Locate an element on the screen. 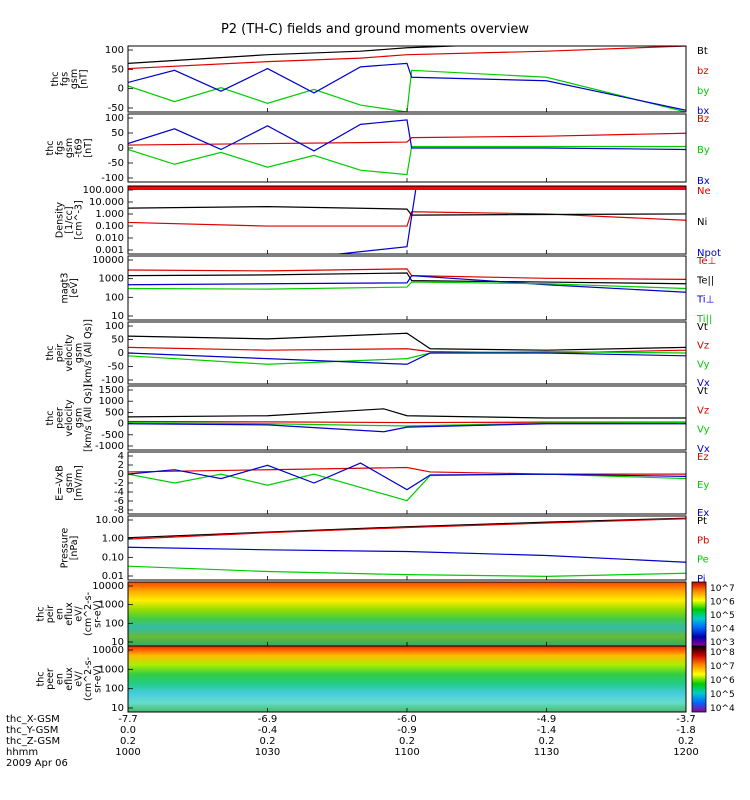  y-axis-label: eflux is located at coordinates (69, 614).